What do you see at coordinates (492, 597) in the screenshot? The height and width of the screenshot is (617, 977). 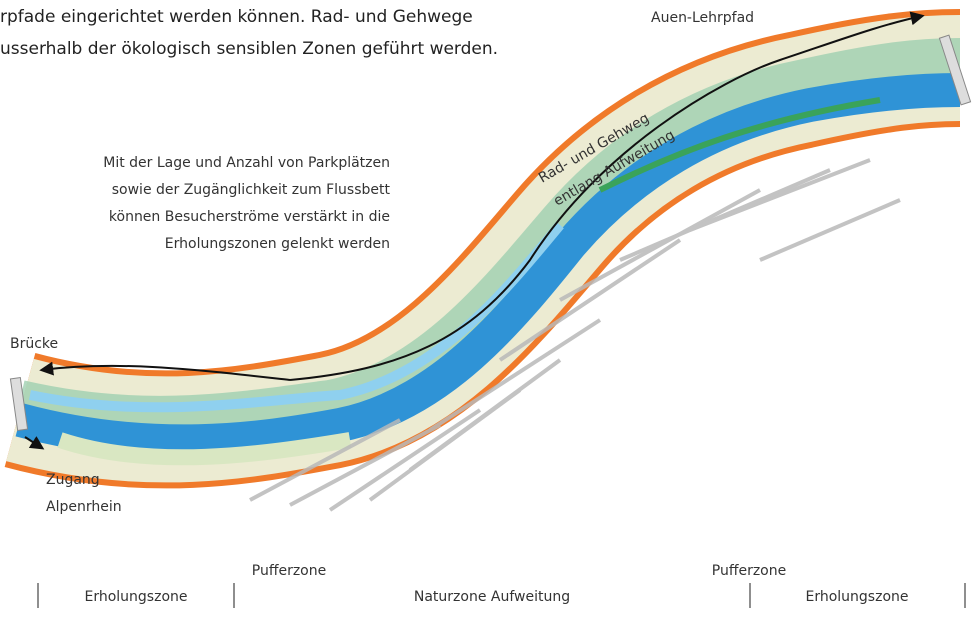 I see `zone-label: Naturzone Aufweitung` at bounding box center [492, 597].